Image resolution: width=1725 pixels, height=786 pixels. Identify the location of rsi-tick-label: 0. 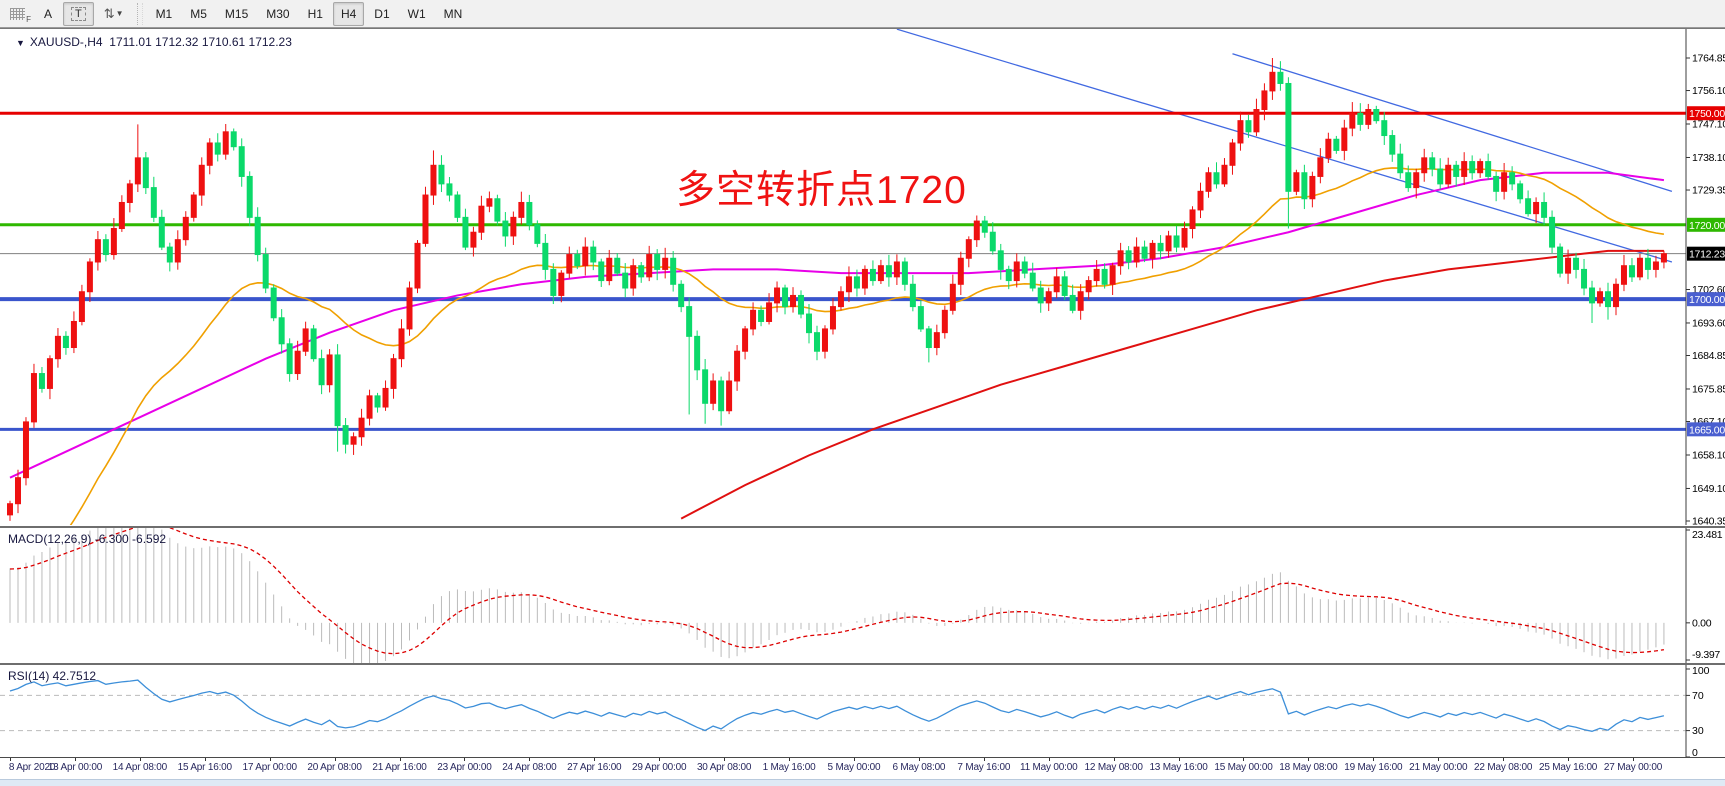
(1695, 752).